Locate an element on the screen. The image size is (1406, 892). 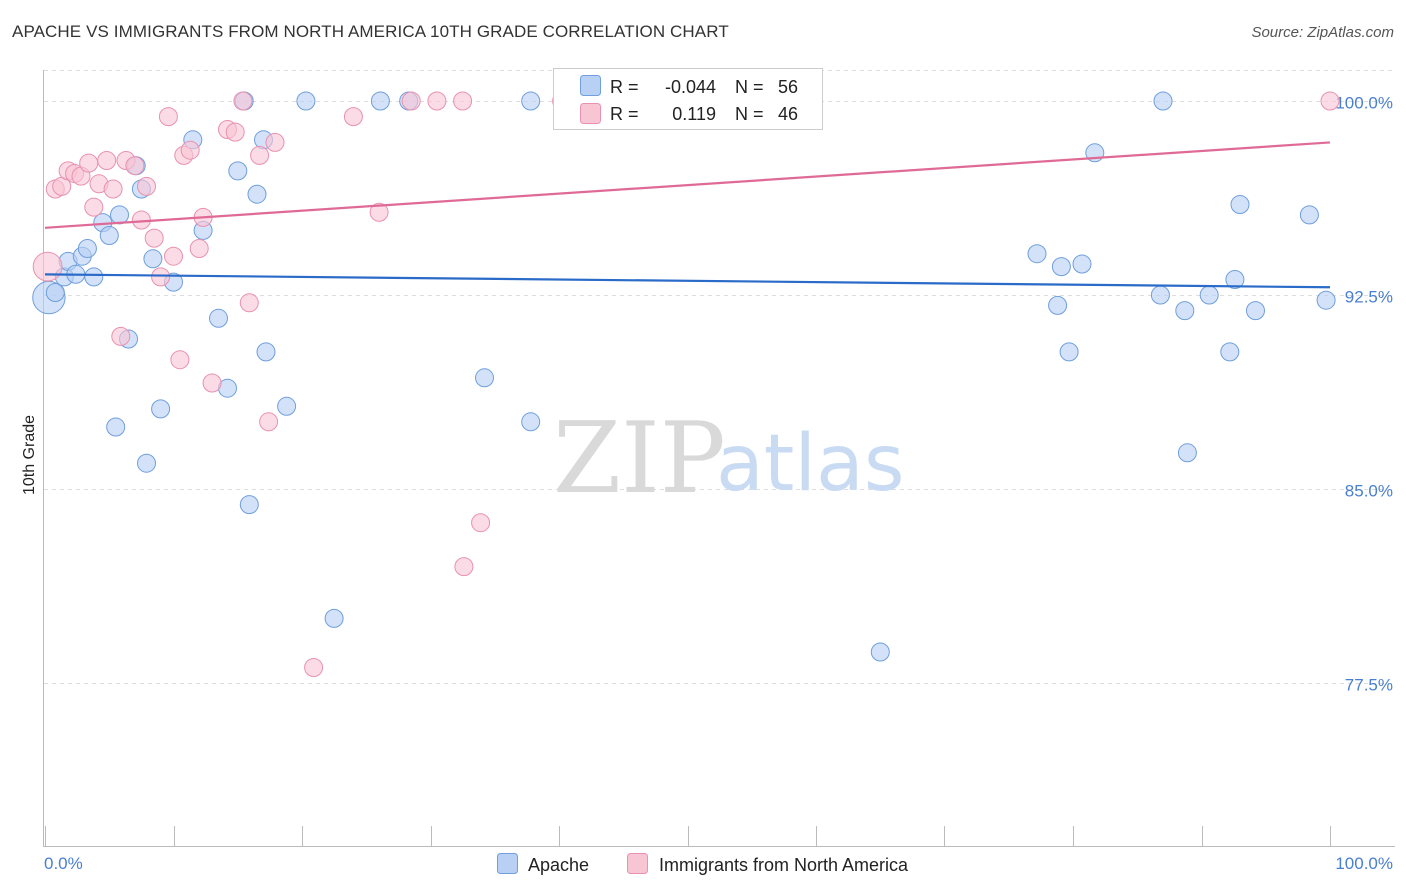
watermark: ZIP atlas is located at coordinates (729, 459).